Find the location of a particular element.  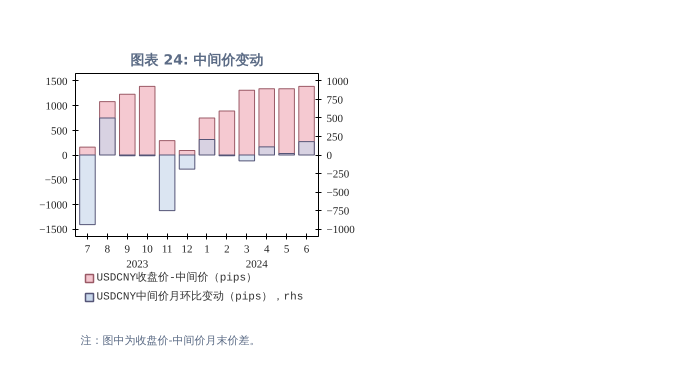

y2-tick-label: −500 is located at coordinates (338, 193).